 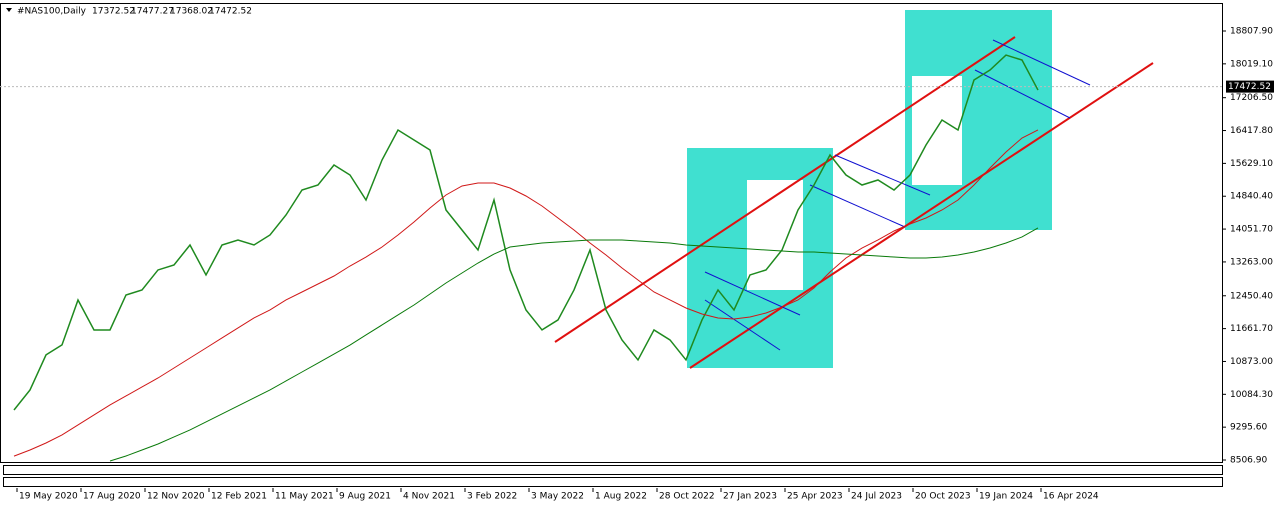 I want to click on x-tick-label: 12 Nov 2020, so click(x=176, y=497).